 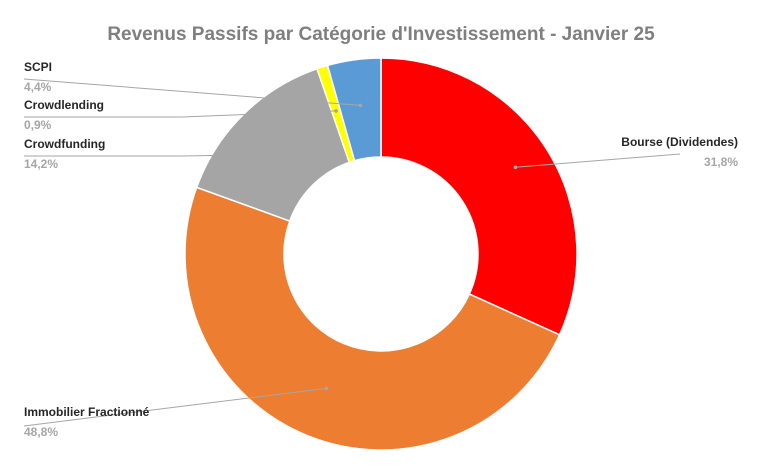 I want to click on slice-value-crowdfunding: 14,2%, so click(x=41, y=164).